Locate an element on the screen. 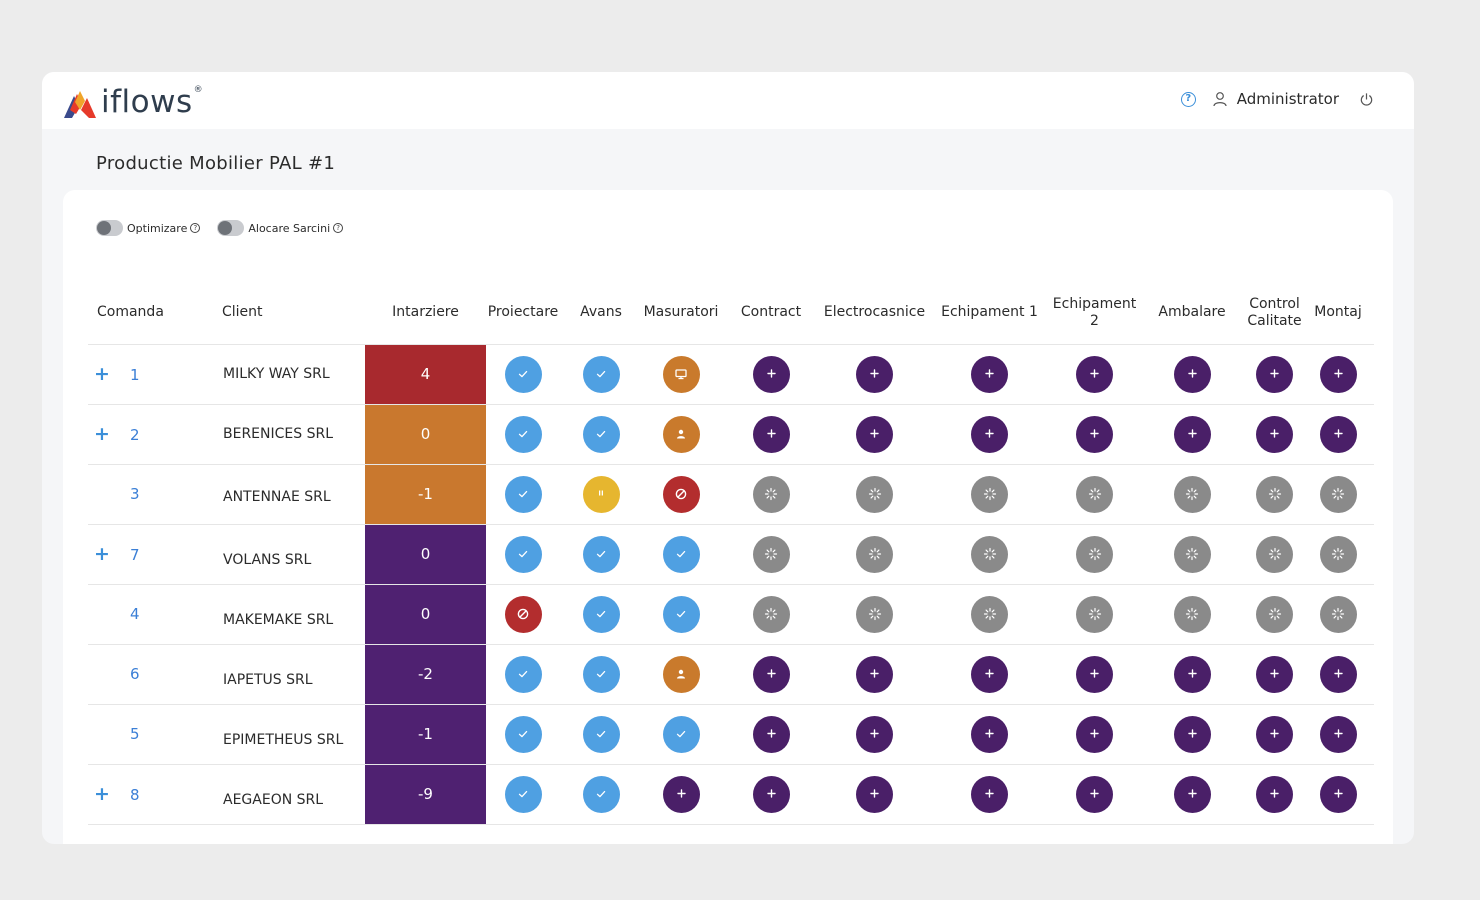  optimizare-switch is located at coordinates (109, 228).